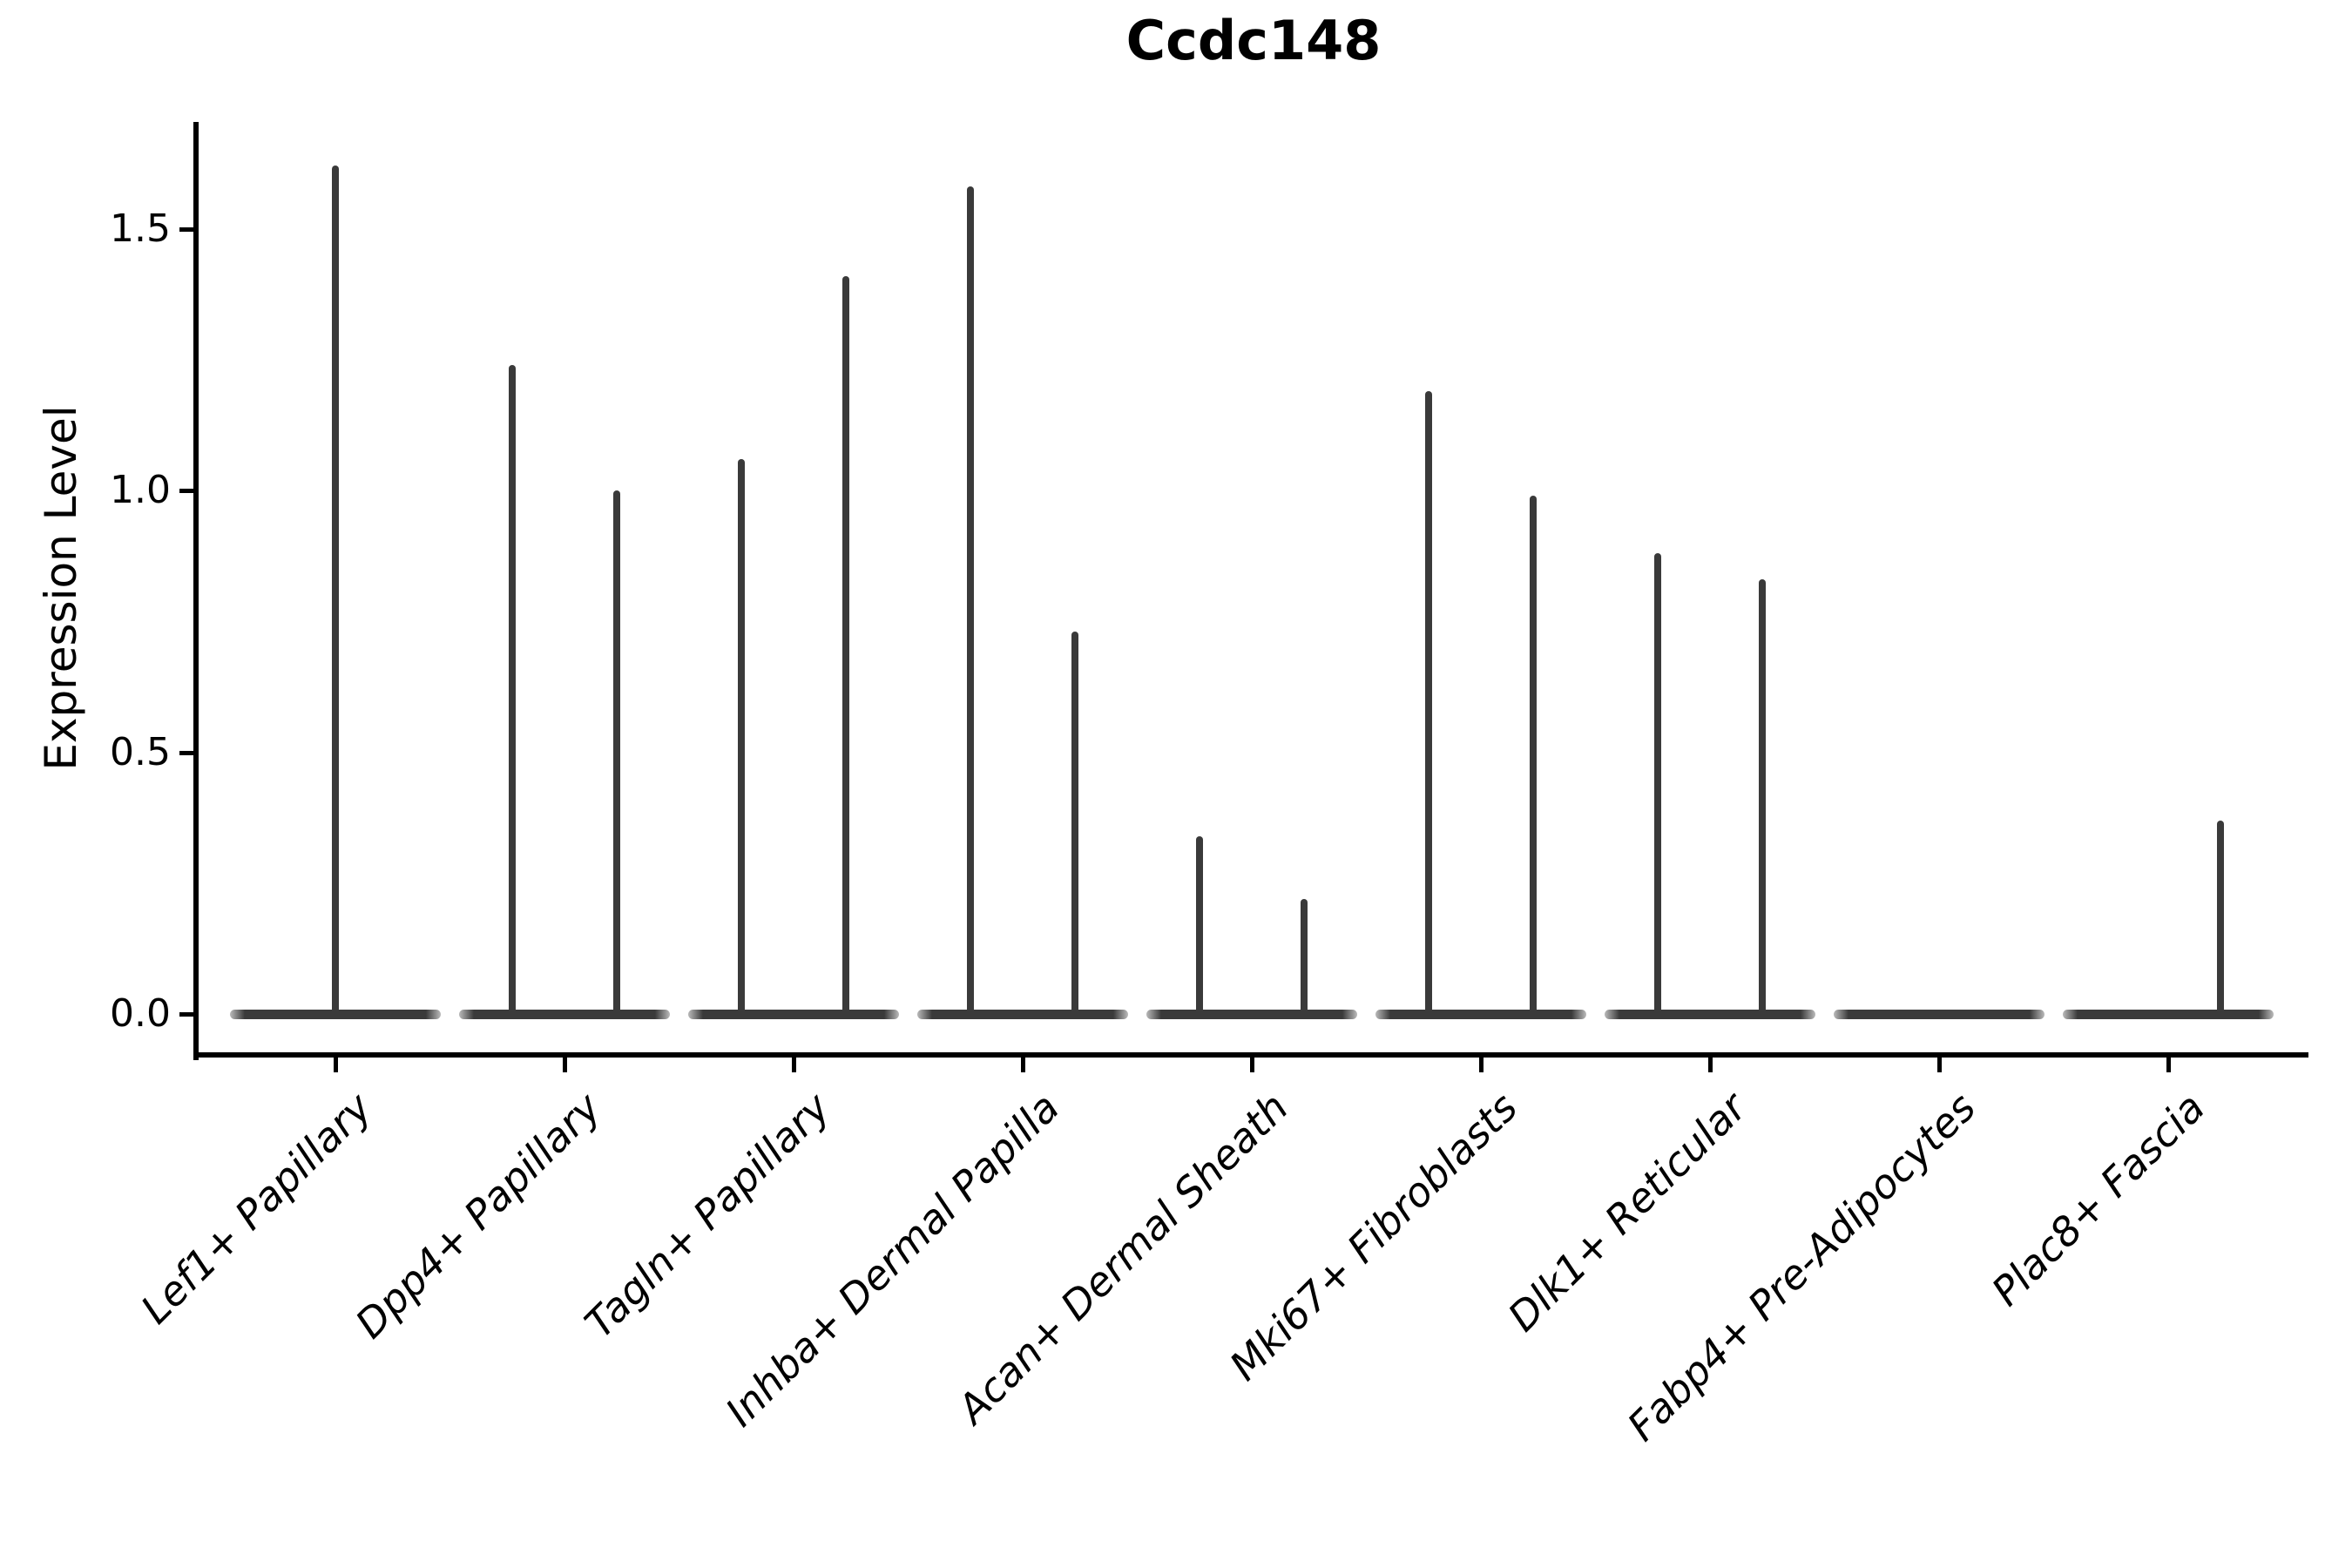  Describe the element at coordinates (140, 228) in the screenshot. I see `y-tick-label: 1.5` at that location.